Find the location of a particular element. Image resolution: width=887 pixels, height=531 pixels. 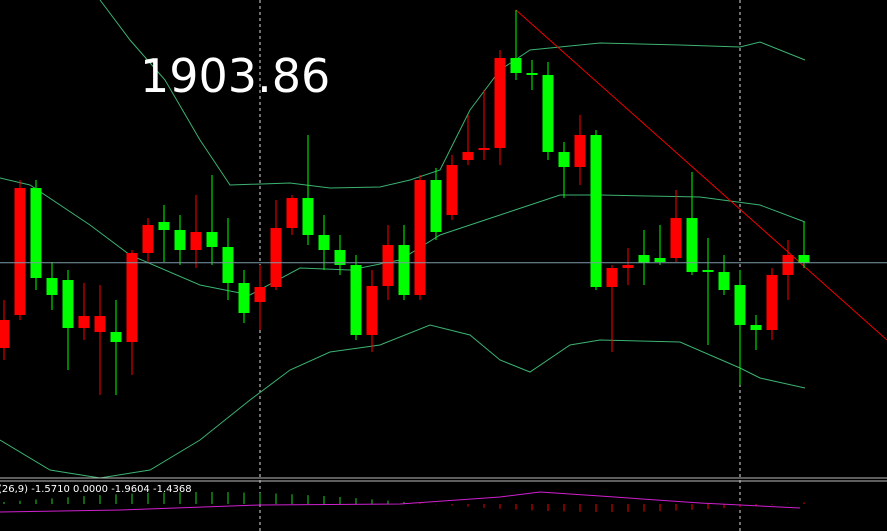

price-label: 1903.86 is located at coordinates (235, 76).